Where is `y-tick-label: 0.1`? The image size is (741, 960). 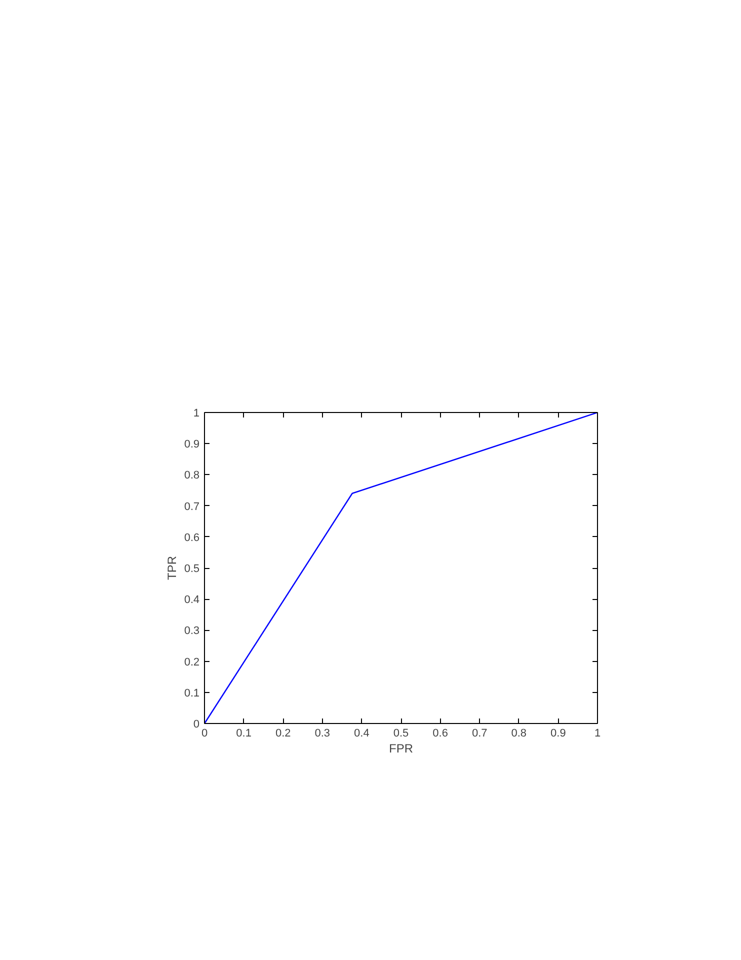 y-tick-label: 0.1 is located at coordinates (192, 693).